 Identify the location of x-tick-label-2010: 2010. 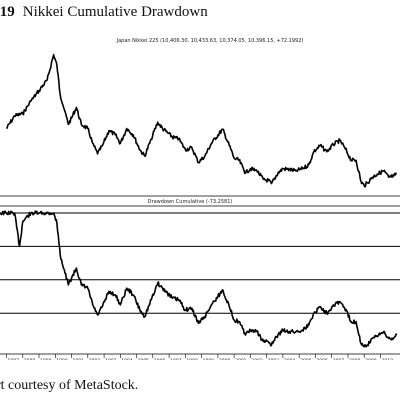
(388, 359).